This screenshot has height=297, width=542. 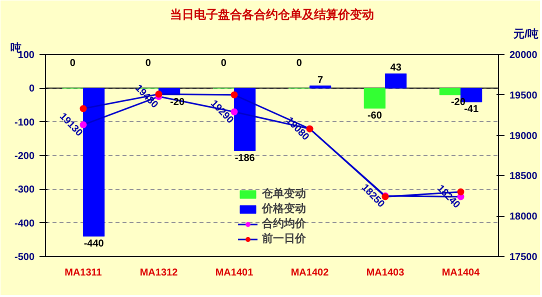 I want to click on y-tick-label: -400, so click(x=24, y=224).